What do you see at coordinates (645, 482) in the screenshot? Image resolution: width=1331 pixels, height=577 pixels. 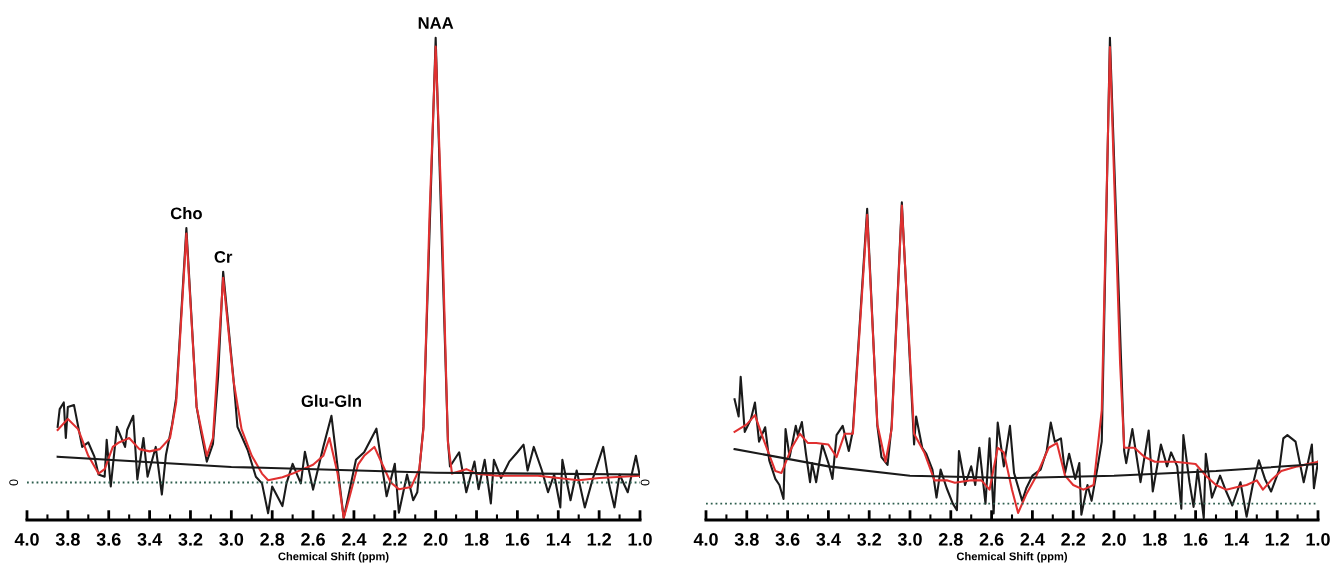 I see `ref-line-label: 0` at bounding box center [645, 482].